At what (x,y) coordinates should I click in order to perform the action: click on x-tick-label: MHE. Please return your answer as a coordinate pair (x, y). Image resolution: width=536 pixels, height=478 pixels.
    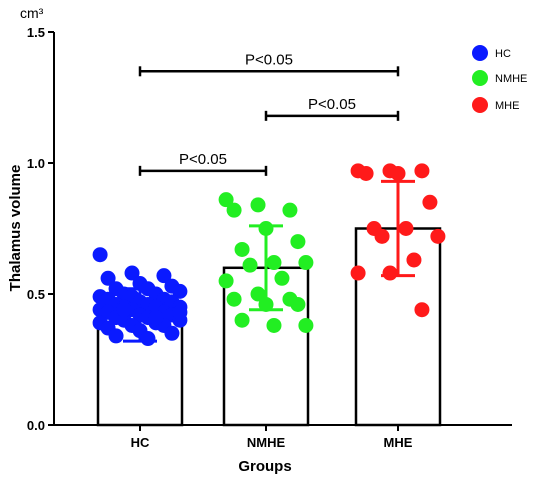
    Looking at the image, I should click on (398, 442).